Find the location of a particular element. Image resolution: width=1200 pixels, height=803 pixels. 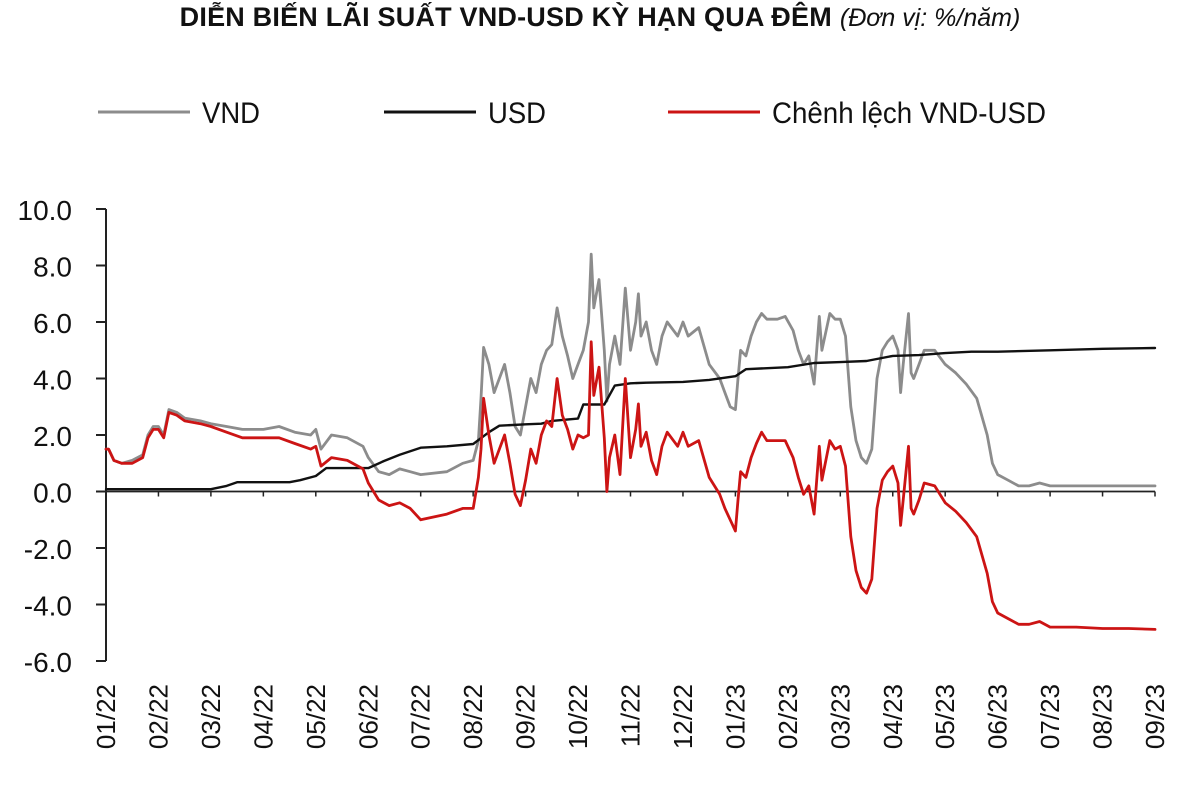

y-tick-label: -4.0 is located at coordinates (48, 606).